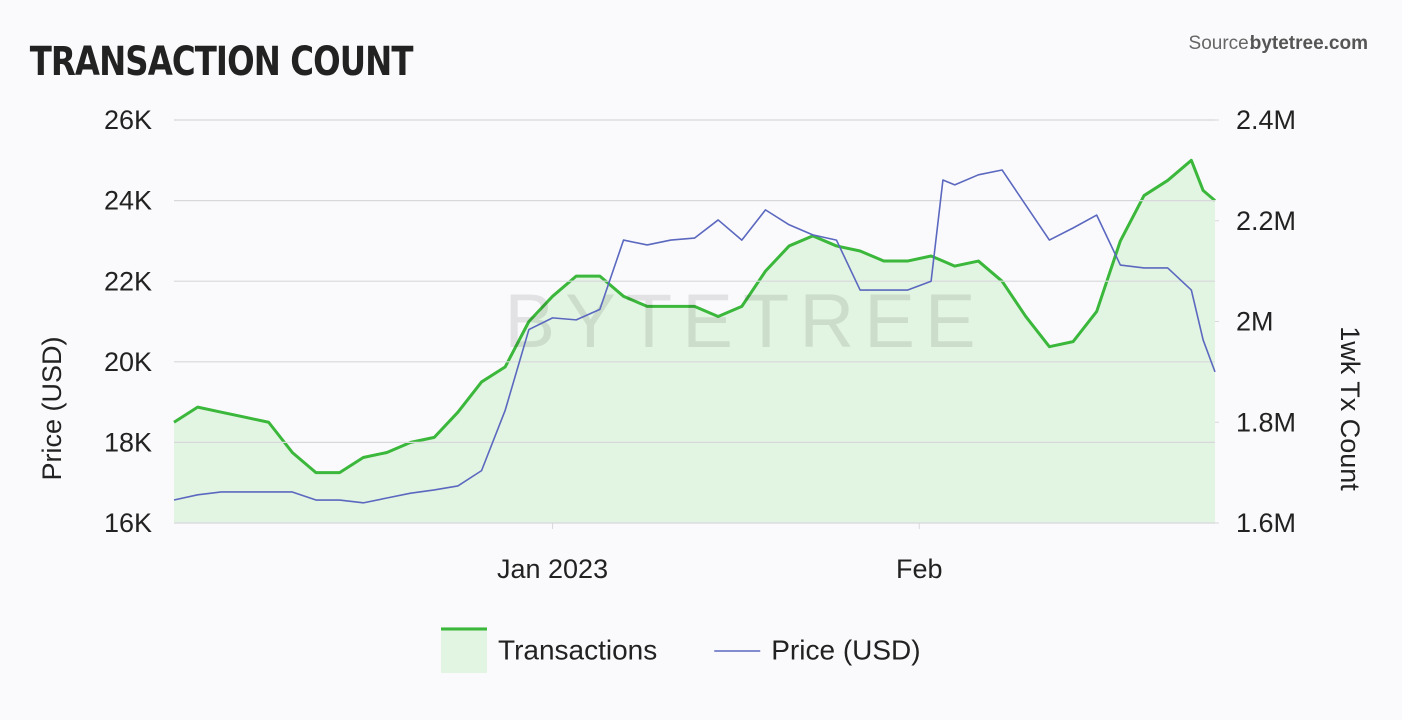  Describe the element at coordinates (1221, 43) in the screenshot. I see `source-prefix: Source:` at that location.